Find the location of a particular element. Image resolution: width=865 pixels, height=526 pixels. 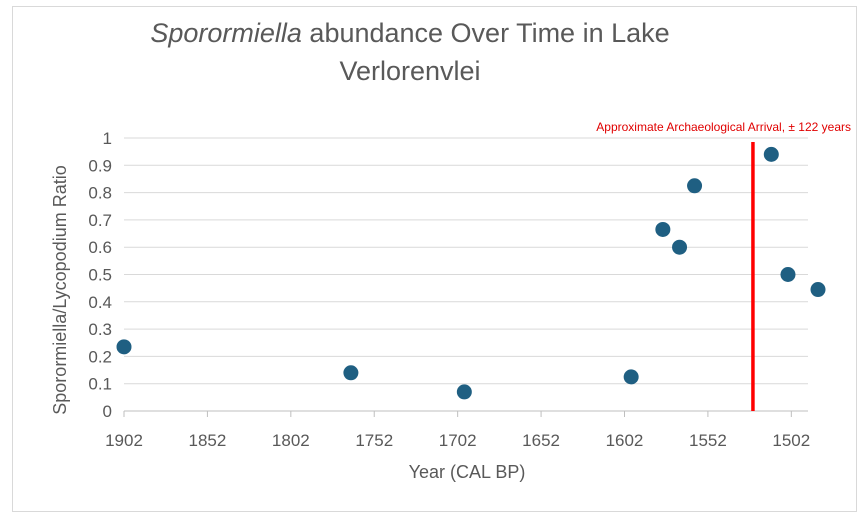

y-tick-label: 0.9 is located at coordinates (100, 165).